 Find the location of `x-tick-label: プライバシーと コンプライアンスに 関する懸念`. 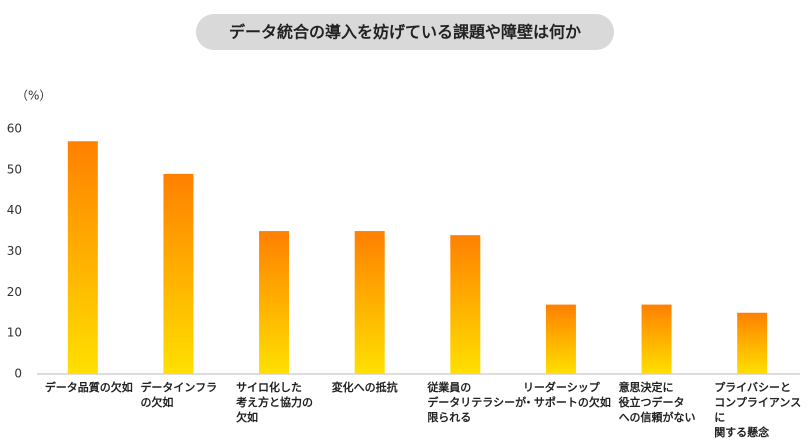

x-tick-label: プライバシーと コンプライアンスに 関する懸念 is located at coordinates (758, 410).